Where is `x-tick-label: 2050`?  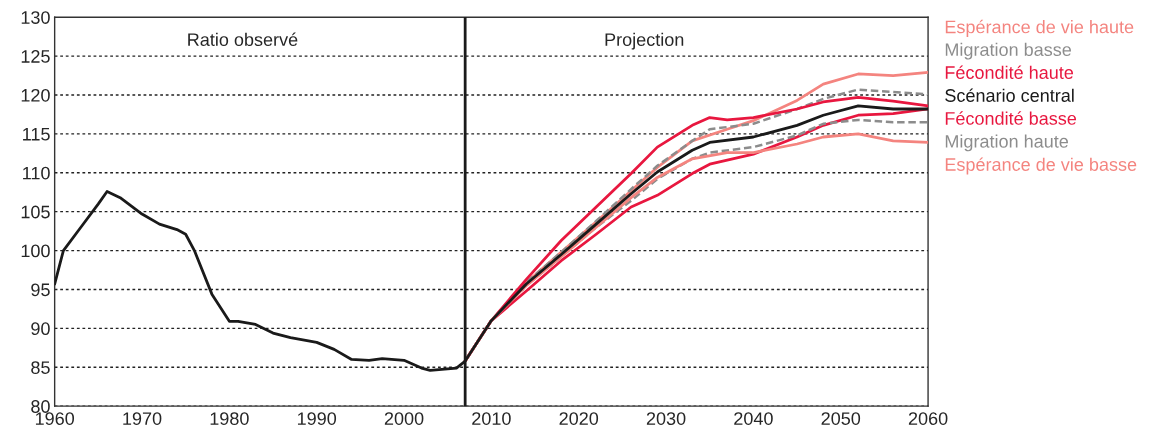
x-tick-label: 2050 is located at coordinates (841, 418).